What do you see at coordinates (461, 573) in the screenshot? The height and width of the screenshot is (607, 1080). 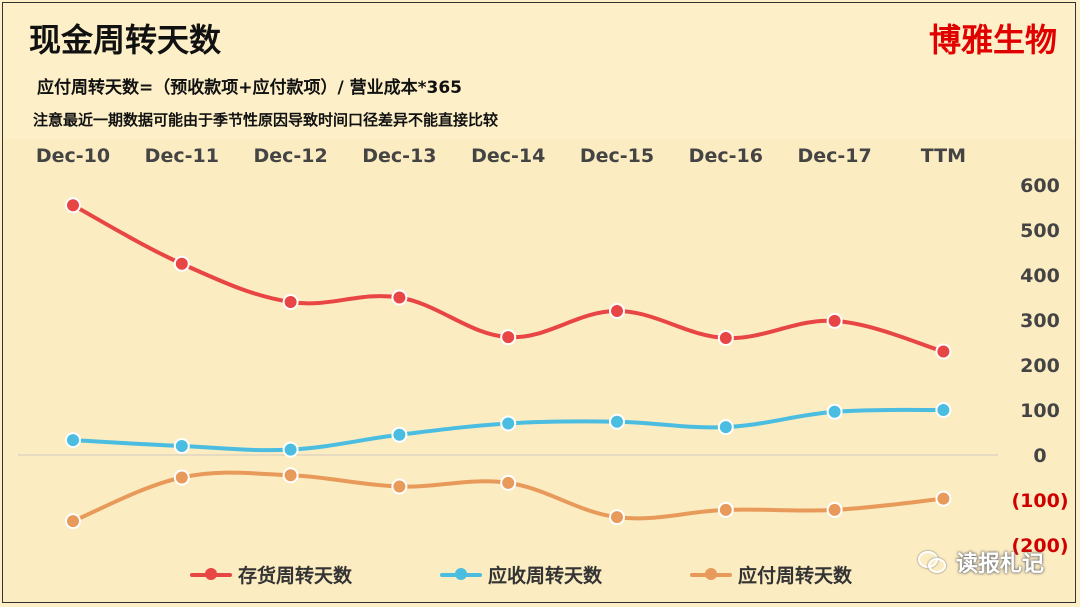 I see `legend-swatch-receivable` at bounding box center [461, 573].